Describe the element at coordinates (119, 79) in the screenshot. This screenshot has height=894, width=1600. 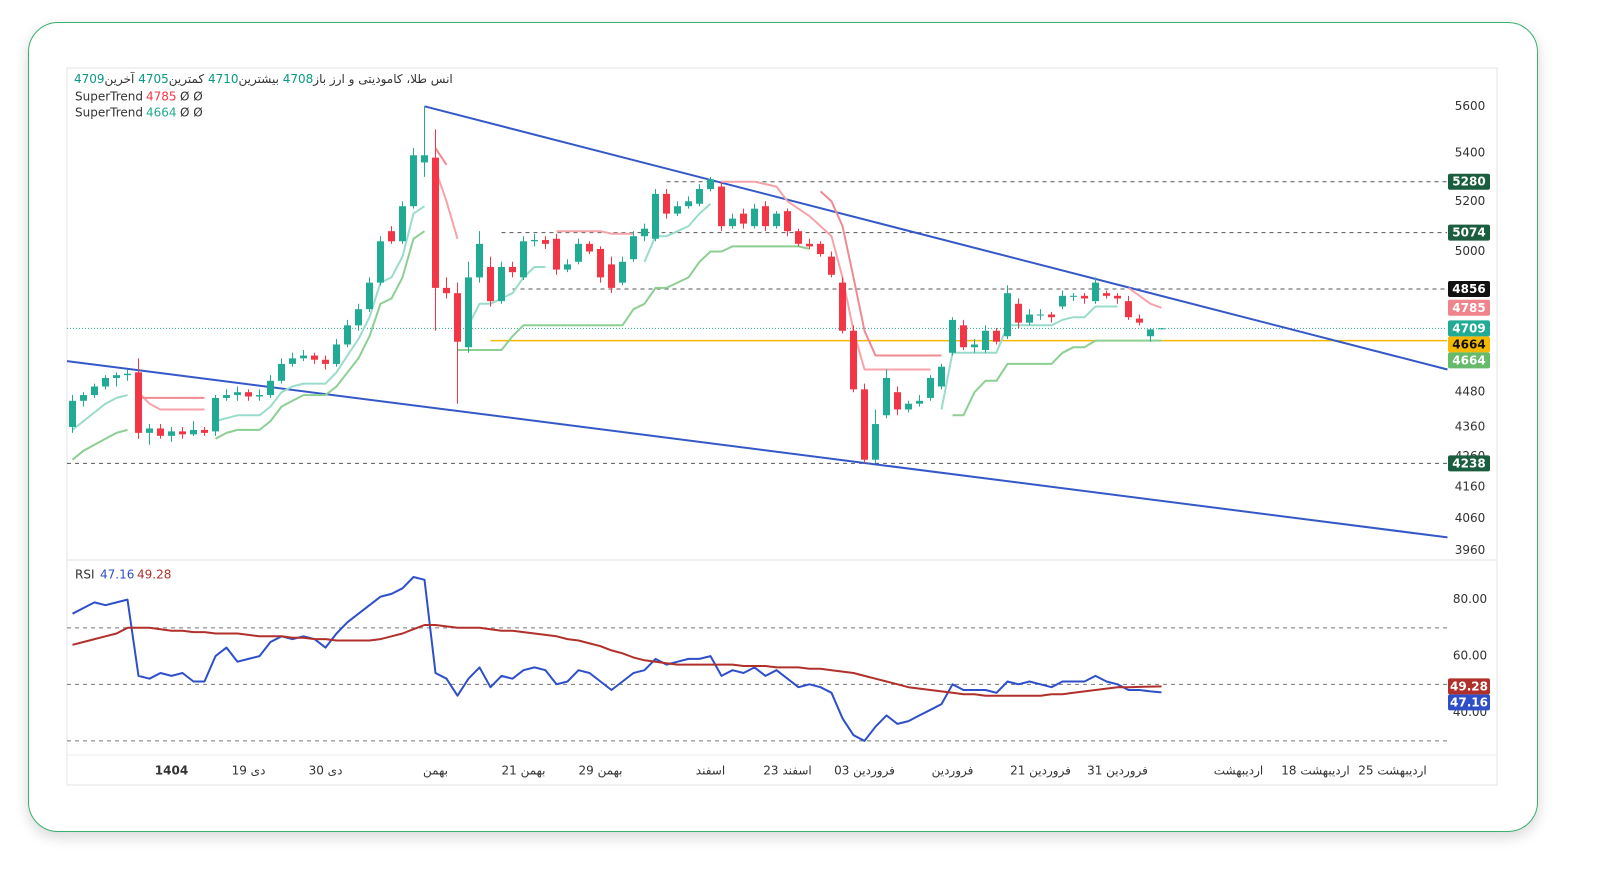
I see `close-label: آخرین` at that location.